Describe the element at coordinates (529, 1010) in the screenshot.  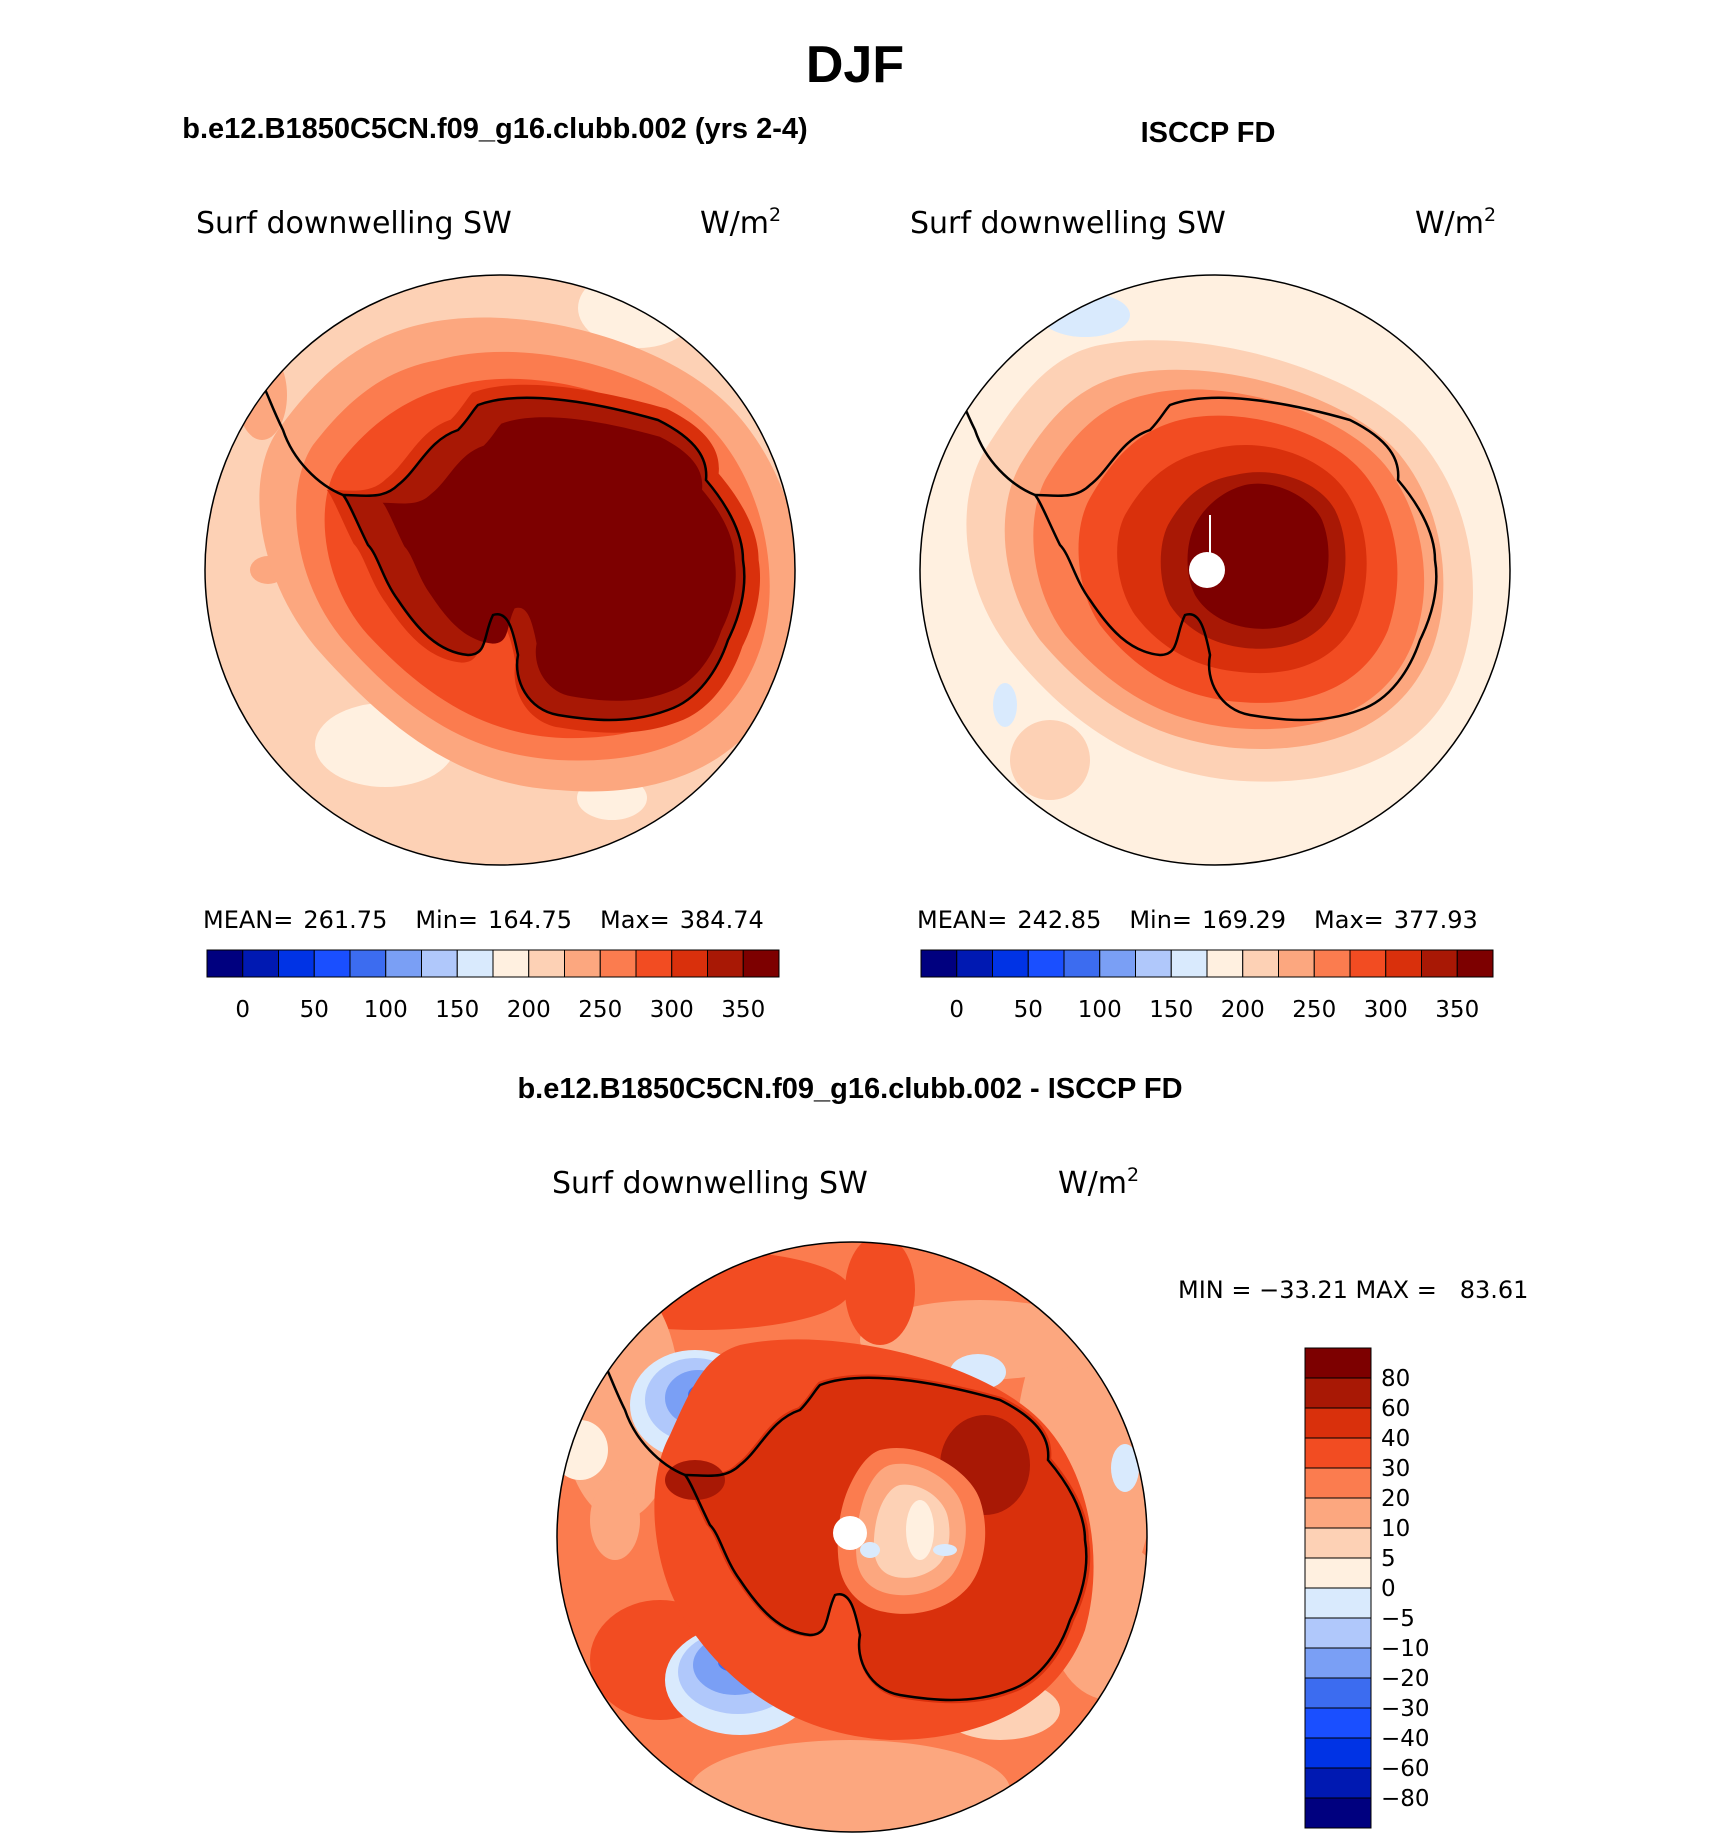
I see `colorbar-model-tick-label: 200` at that location.